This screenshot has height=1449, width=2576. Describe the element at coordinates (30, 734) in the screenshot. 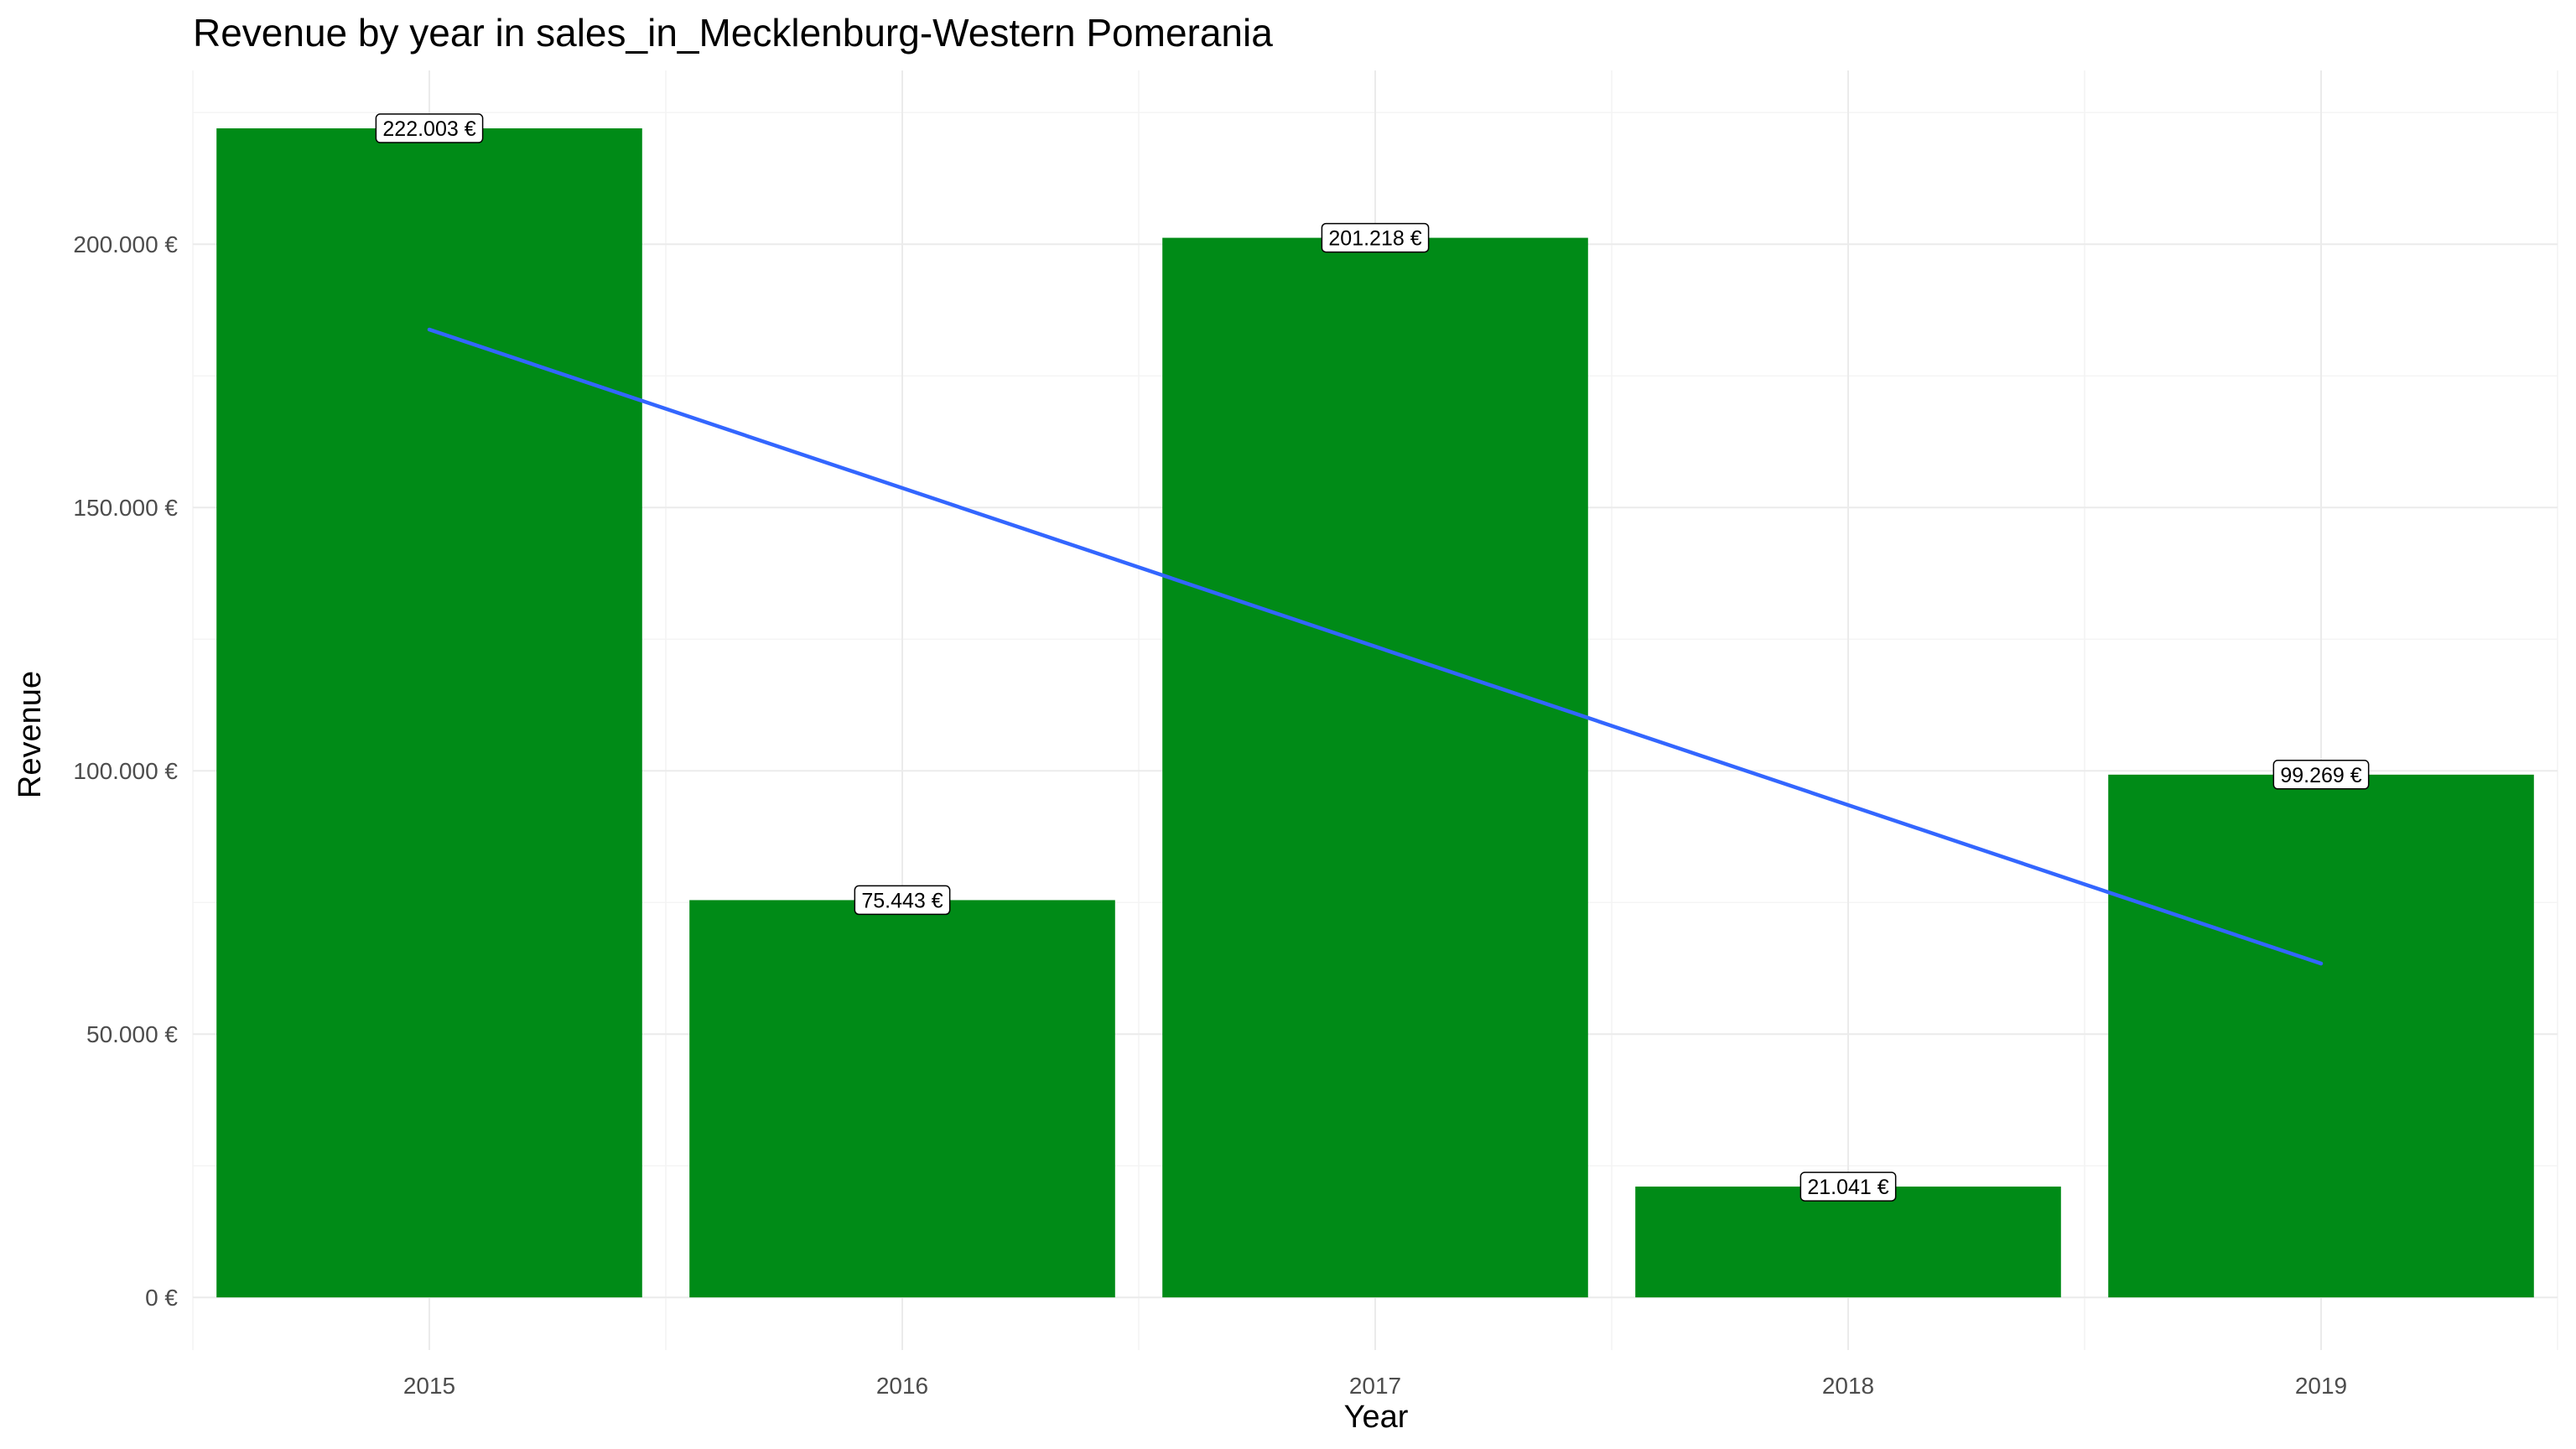

I see `y-axis-title: Revenue` at that location.